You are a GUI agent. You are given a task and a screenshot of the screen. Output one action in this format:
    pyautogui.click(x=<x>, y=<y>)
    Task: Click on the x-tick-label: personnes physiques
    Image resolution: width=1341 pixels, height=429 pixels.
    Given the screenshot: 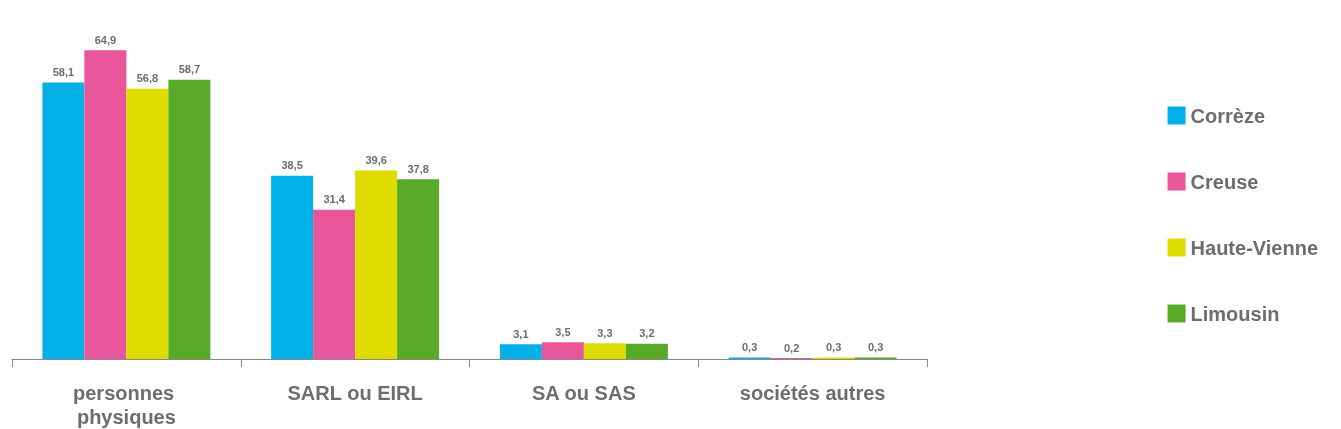 What is the action you would take?
    pyautogui.click(x=126, y=405)
    